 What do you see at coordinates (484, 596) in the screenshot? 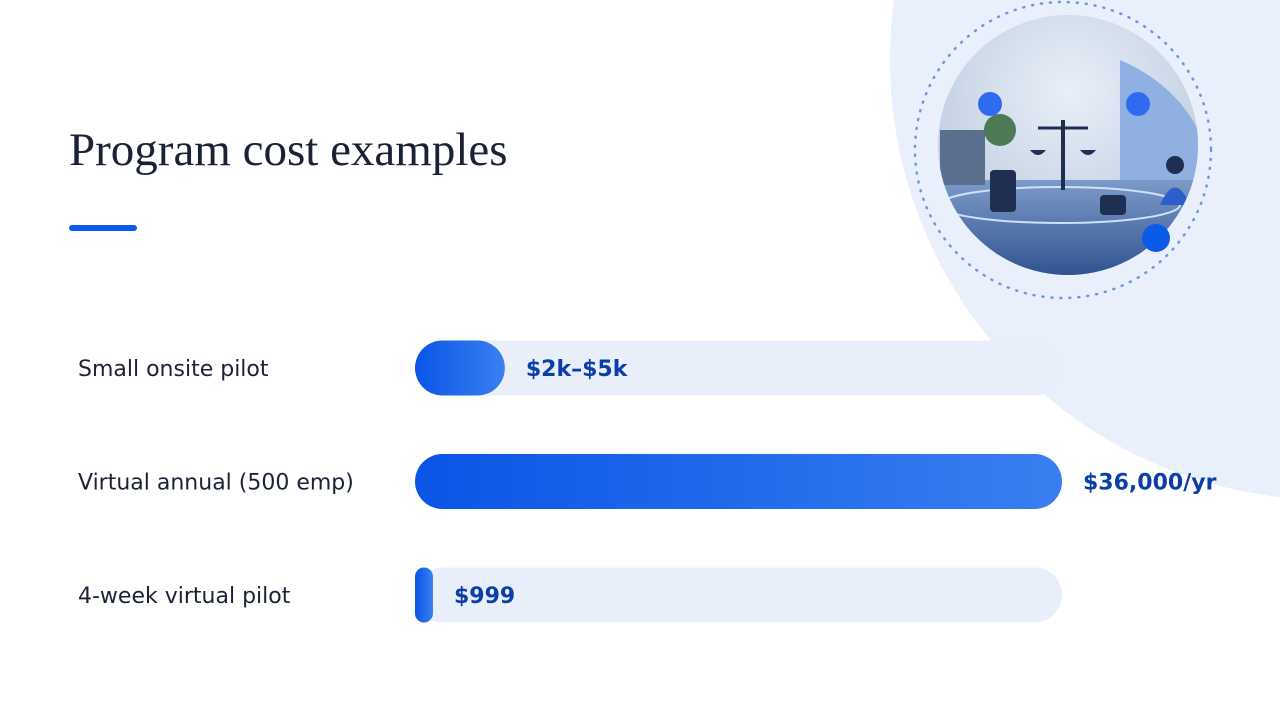
I see `value-label: $999` at bounding box center [484, 596].